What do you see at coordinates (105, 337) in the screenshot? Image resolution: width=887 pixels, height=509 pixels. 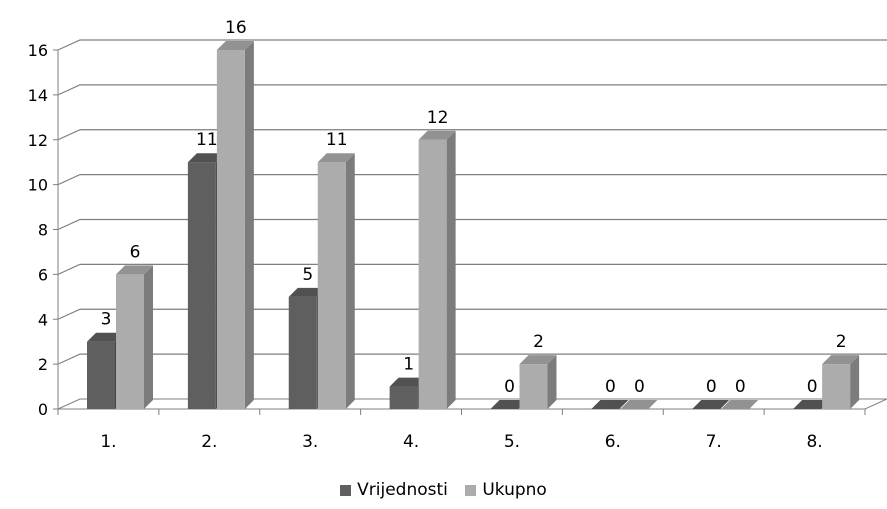 I see `bar-vrijednosti-1-top` at bounding box center [105, 337].